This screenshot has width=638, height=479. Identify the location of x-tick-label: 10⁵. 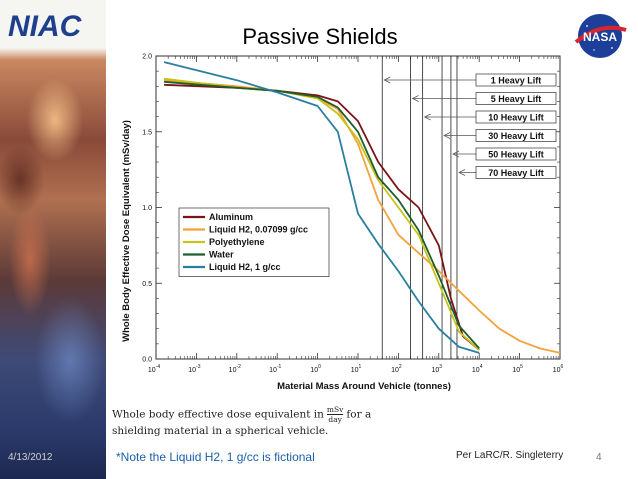
(517, 369).